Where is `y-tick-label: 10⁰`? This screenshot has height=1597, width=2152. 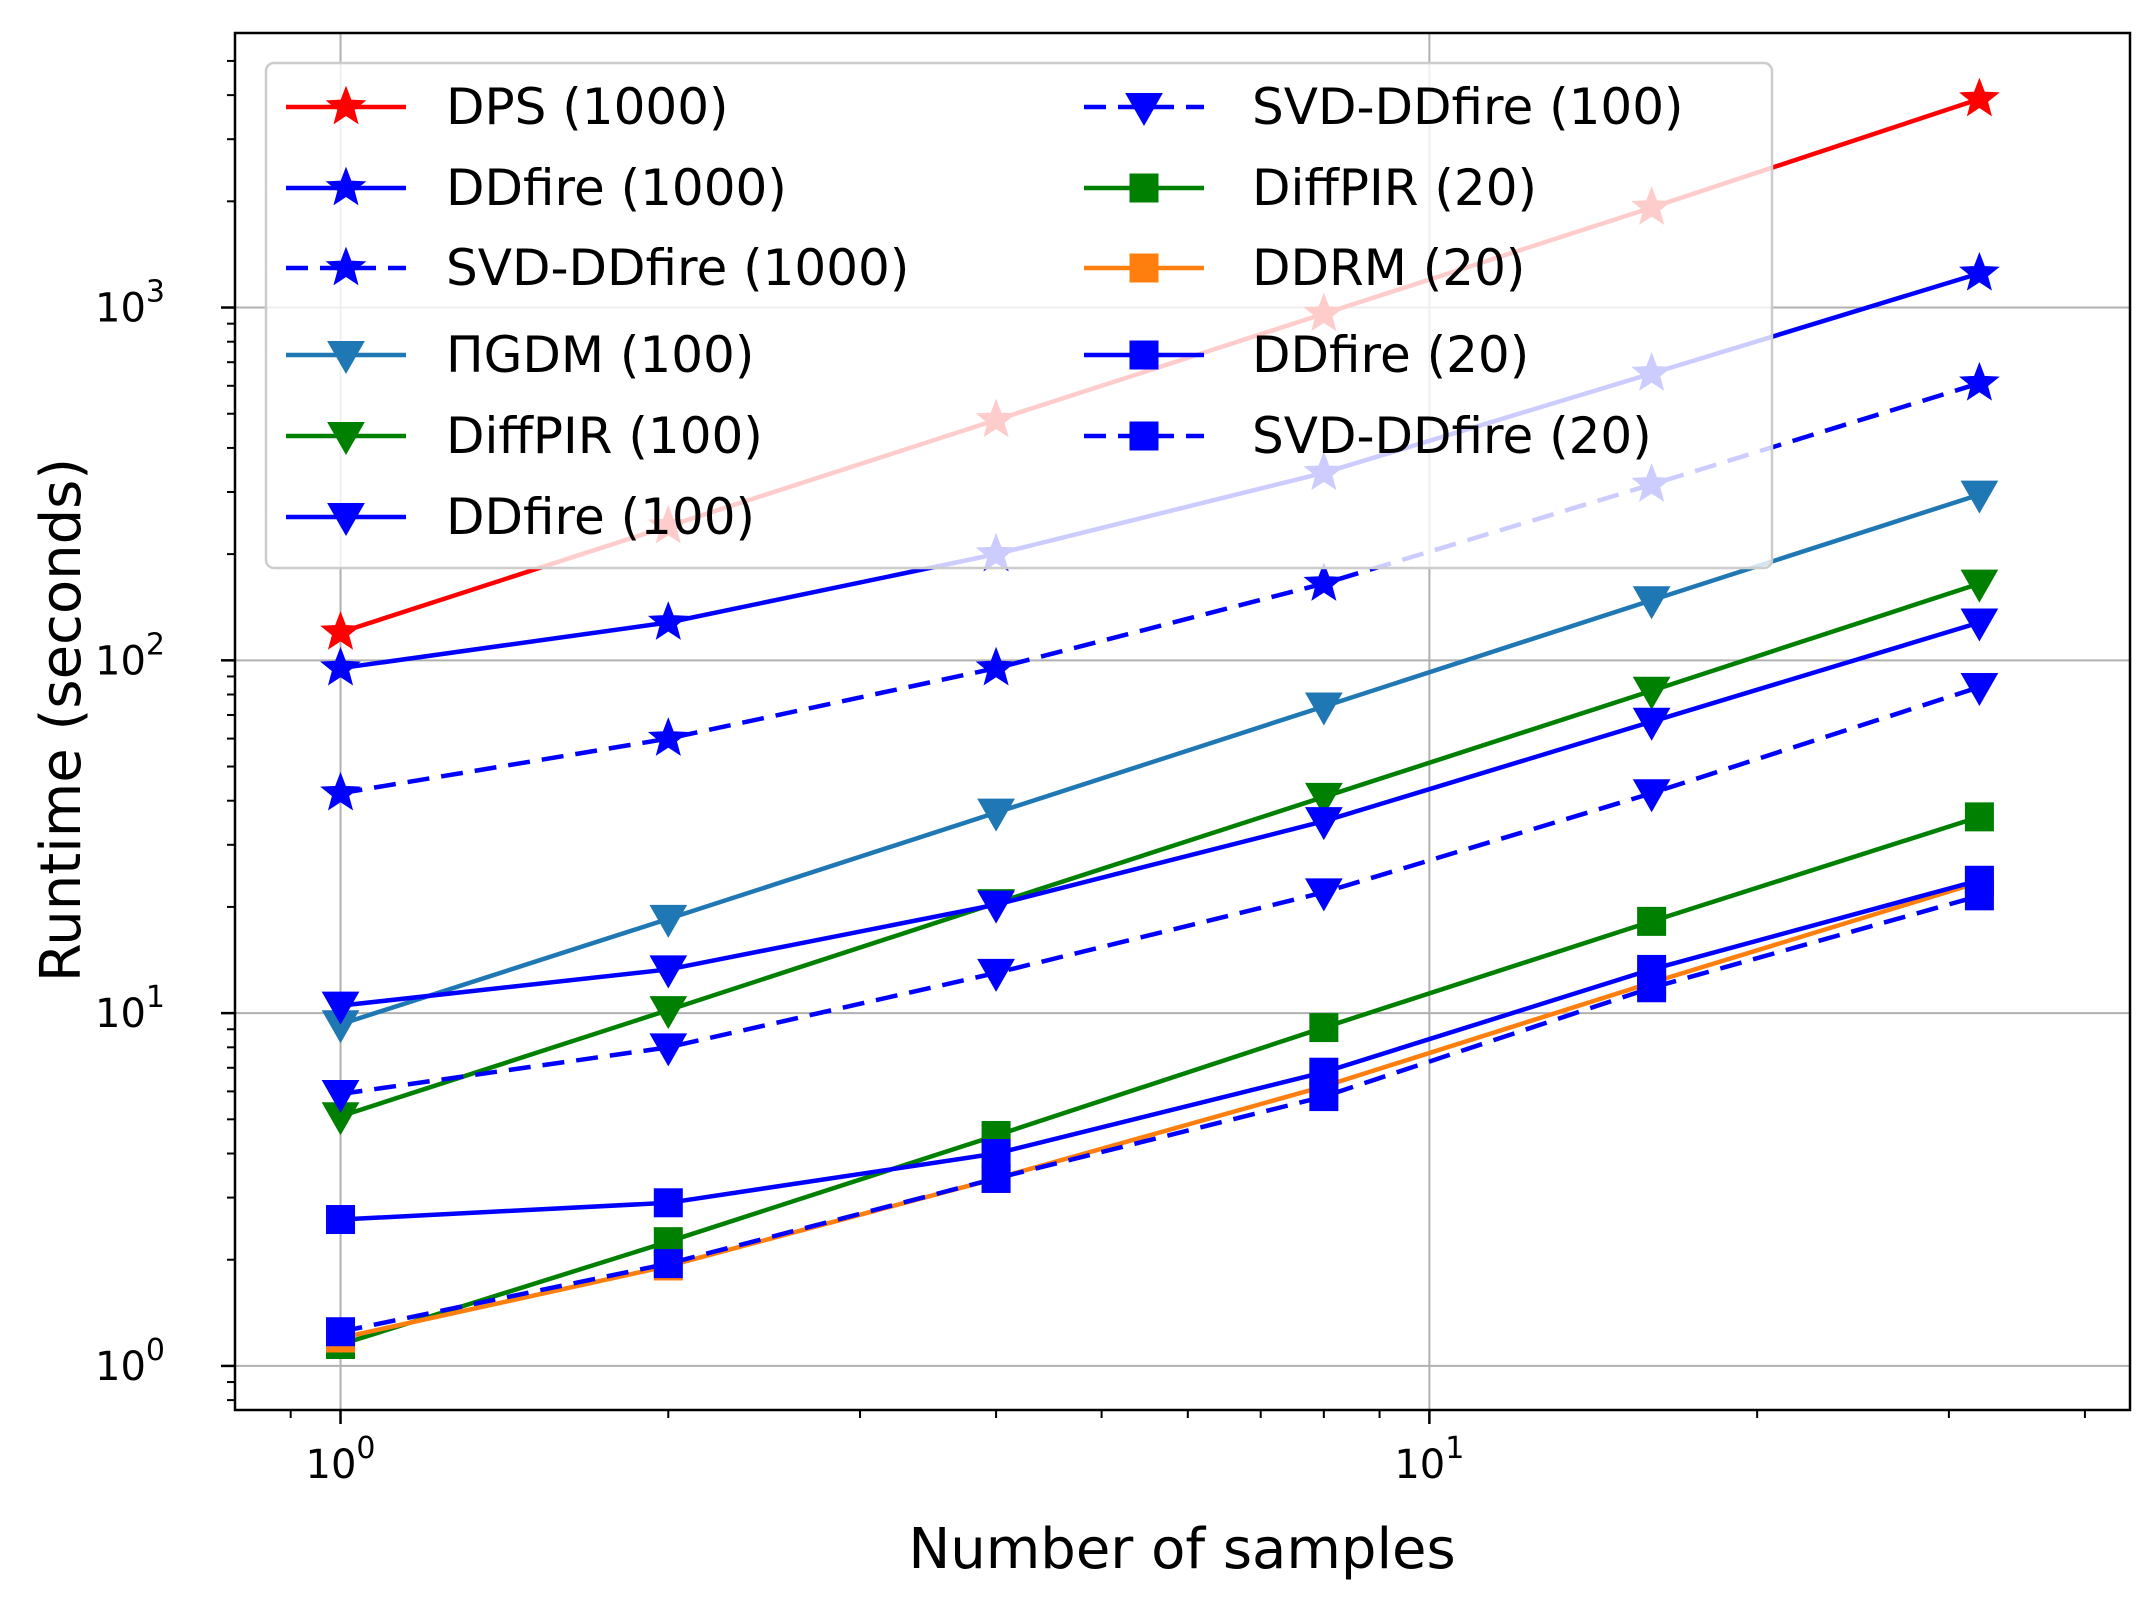
y-tick-label: 10⁰ is located at coordinates (130, 1361).